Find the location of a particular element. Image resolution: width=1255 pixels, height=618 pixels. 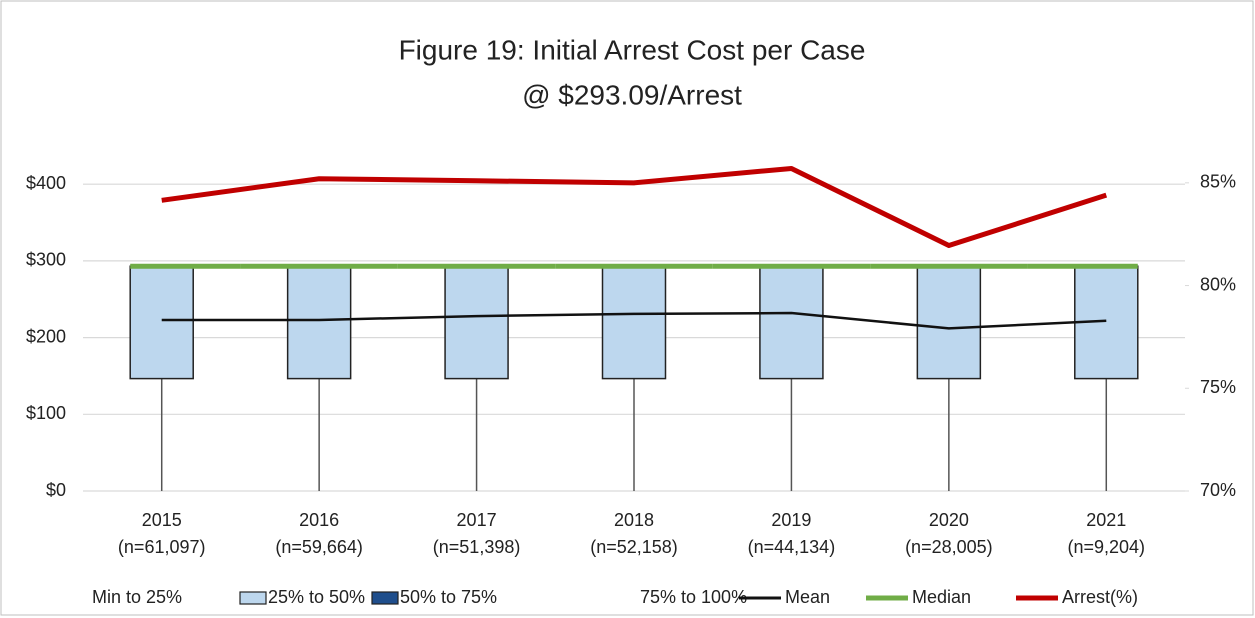

x-tick-note: (n=9,204) is located at coordinates (1107, 547).